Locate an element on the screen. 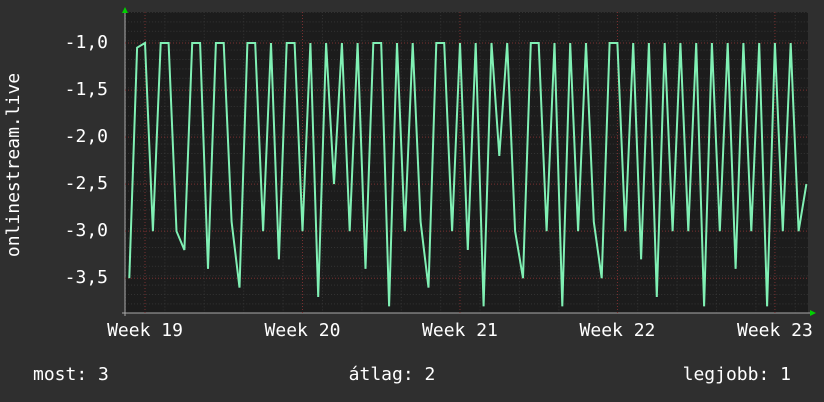 The height and width of the screenshot is (402, 824). legend-text: legjobb: 1 is located at coordinates (737, 374).